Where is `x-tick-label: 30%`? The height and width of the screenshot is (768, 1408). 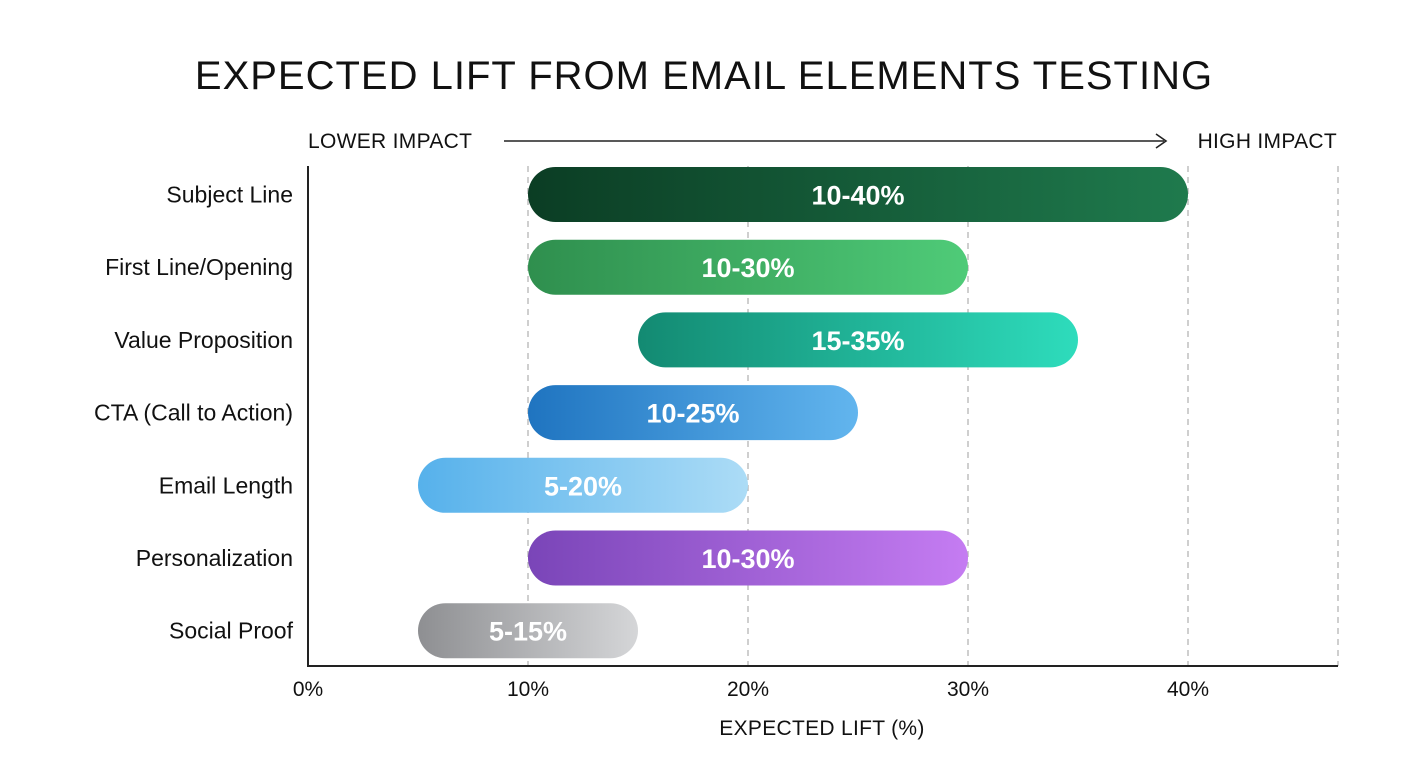 x-tick-label: 30% is located at coordinates (968, 689).